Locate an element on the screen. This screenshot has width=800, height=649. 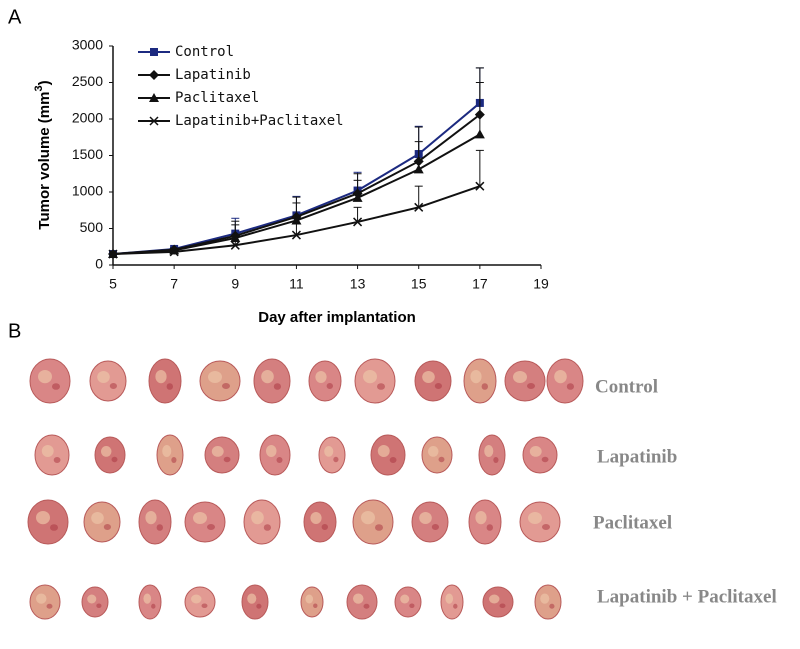
legend-label: Control is located at coordinates (204, 52).